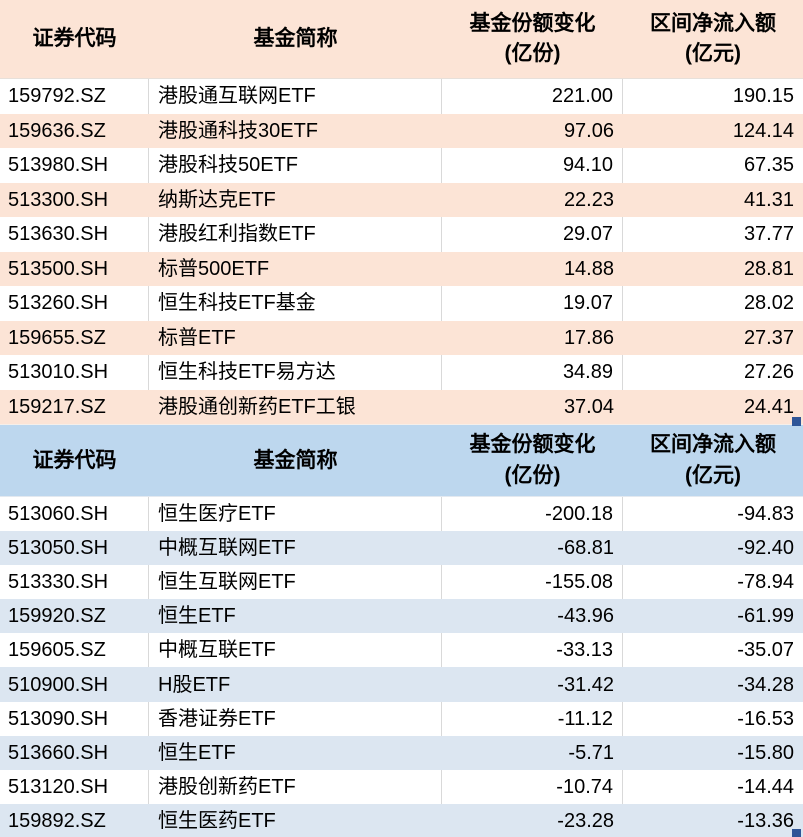 This screenshot has width=803, height=837. I want to click on cell-share-change: -31.42, so click(585, 684).